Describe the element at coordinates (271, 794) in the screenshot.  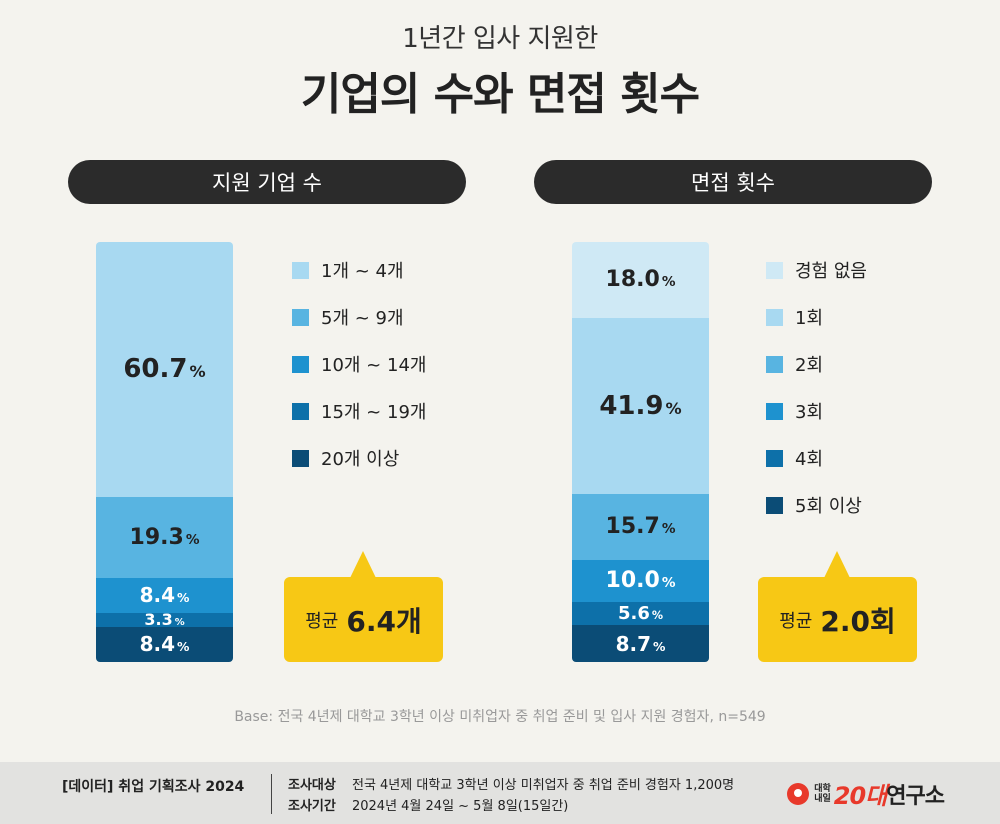
I see `footer-divider` at that location.